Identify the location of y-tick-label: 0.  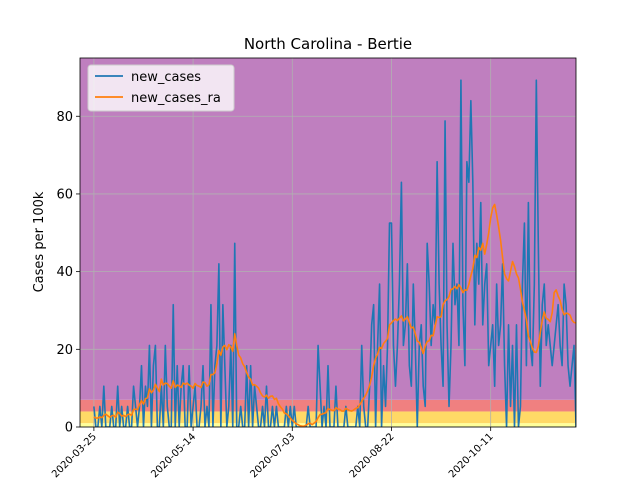
(69, 428).